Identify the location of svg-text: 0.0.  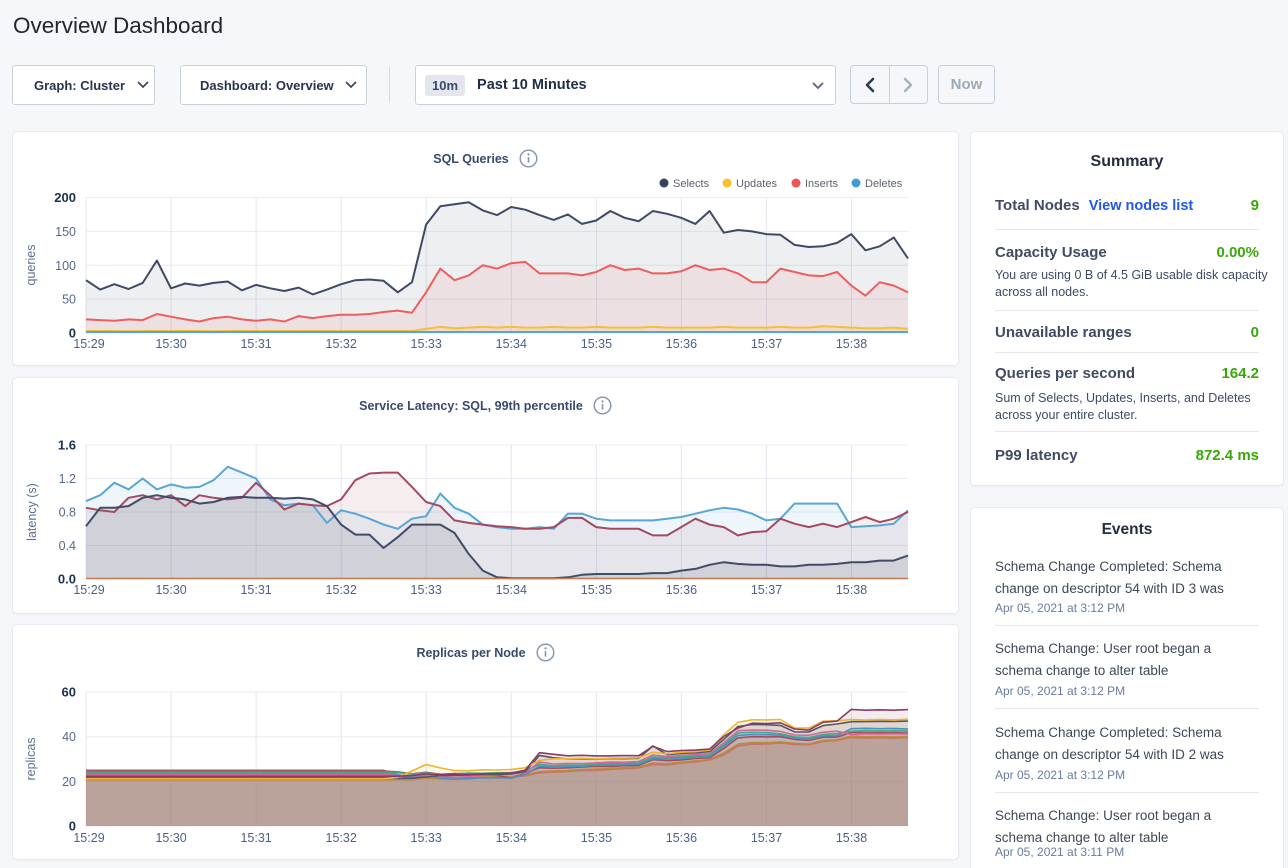
(67, 579).